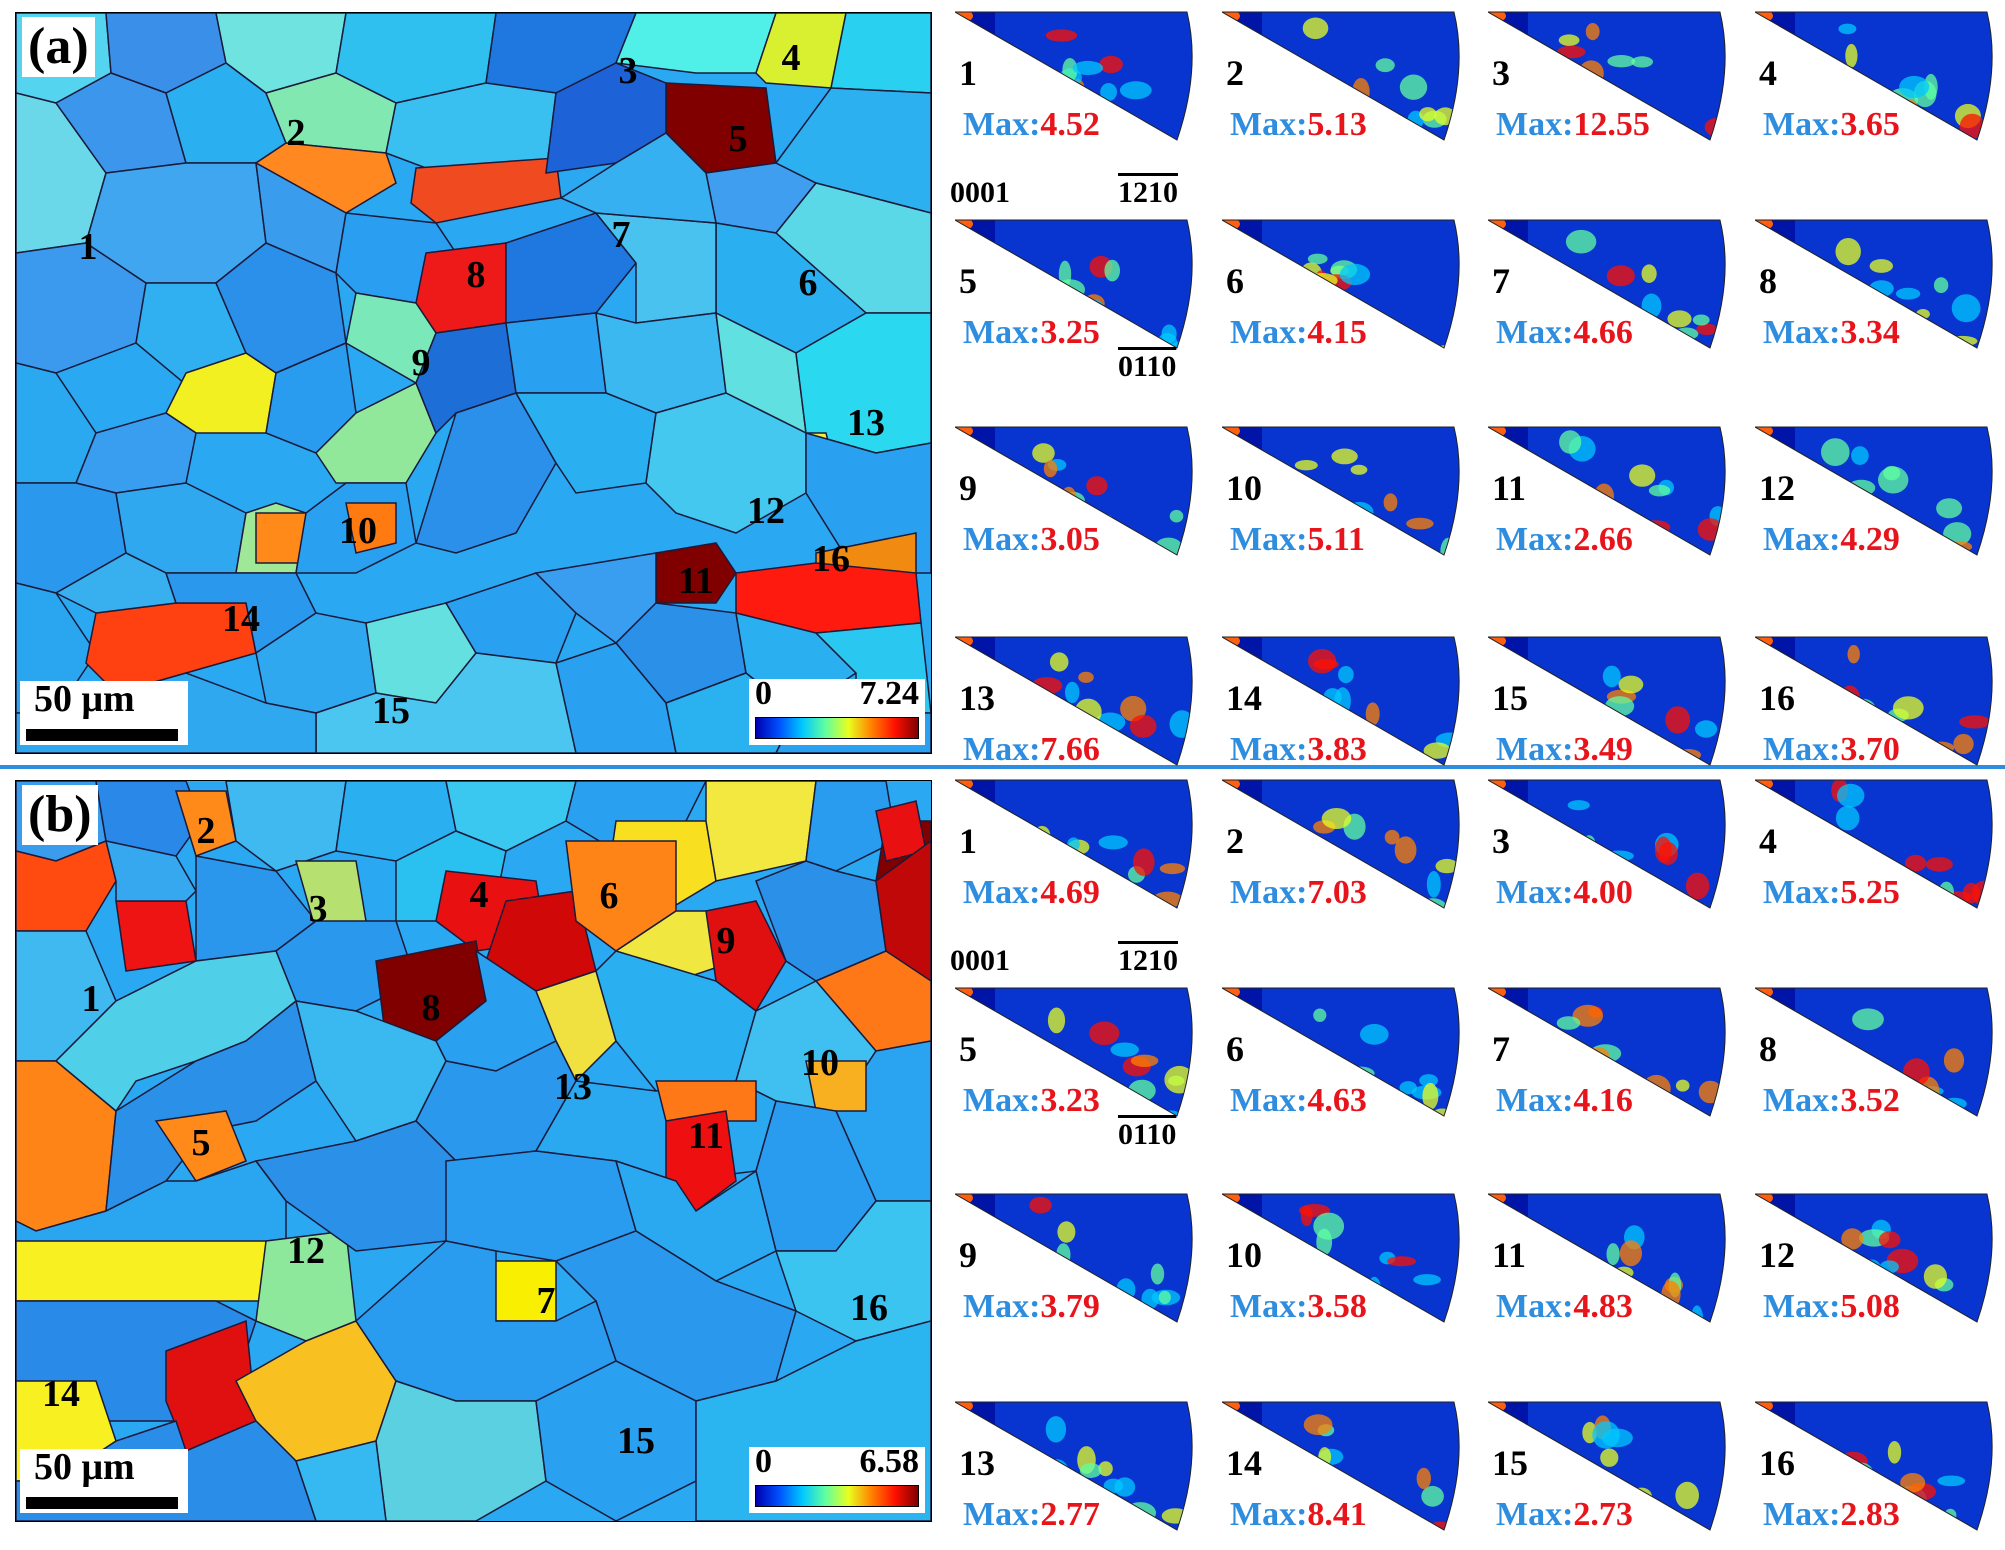 The image size is (2005, 1550). What do you see at coordinates (201, 1143) in the screenshot?
I see `grain-label: 5` at bounding box center [201, 1143].